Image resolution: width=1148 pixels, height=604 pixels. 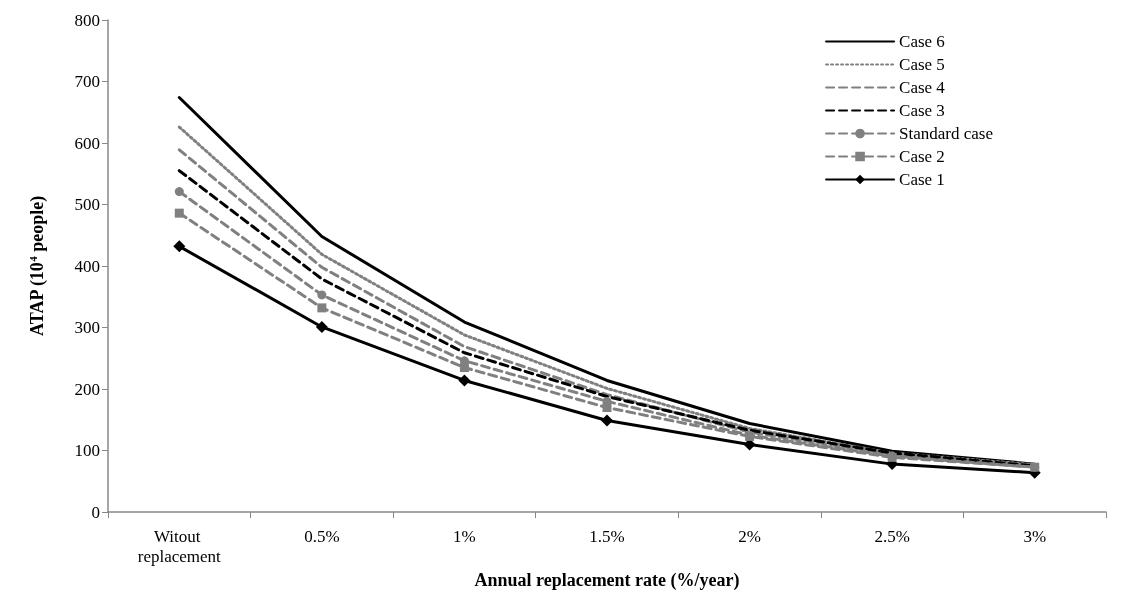 What do you see at coordinates (922, 156) in the screenshot?
I see `legend-label: Case 2` at bounding box center [922, 156].